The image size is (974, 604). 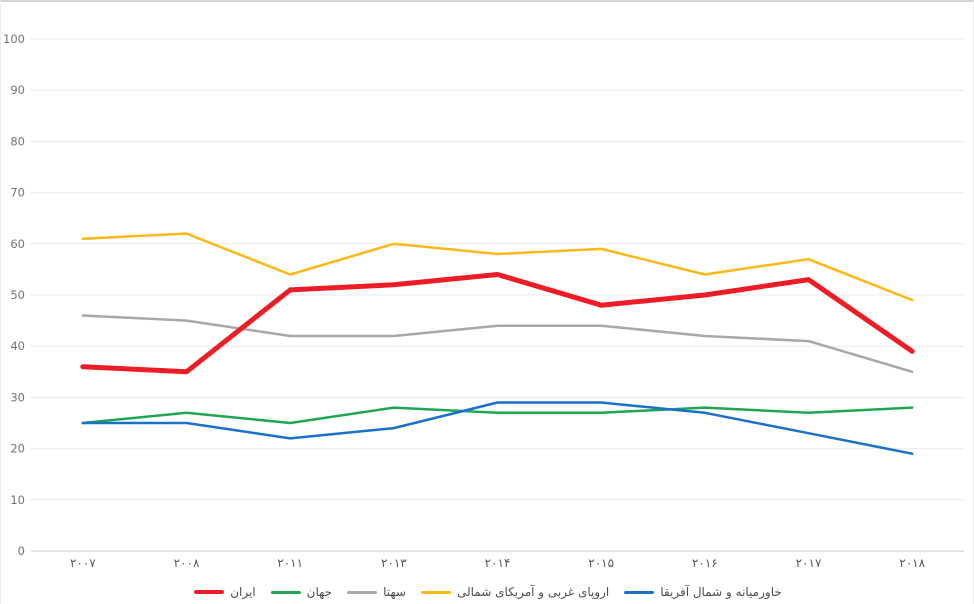 I want to click on x-axis-label: ۲۰۱۳, so click(x=394, y=563).